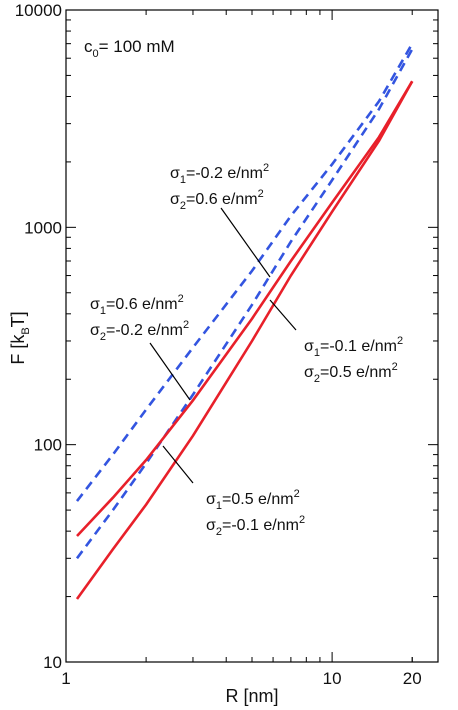 The image size is (458, 710). I want to click on y-tick-label: 10, so click(52, 662).